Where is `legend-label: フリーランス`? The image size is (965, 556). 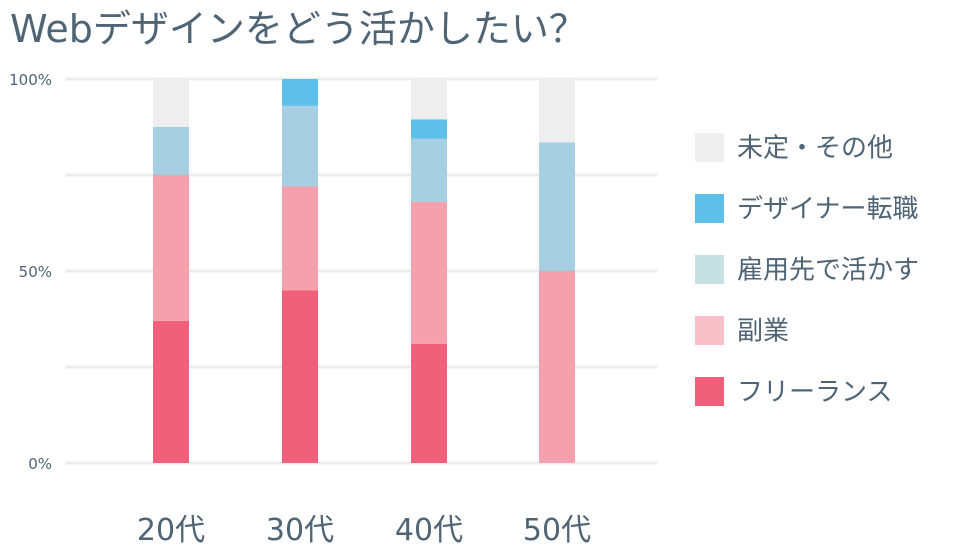 legend-label: フリーランス is located at coordinates (814, 393).